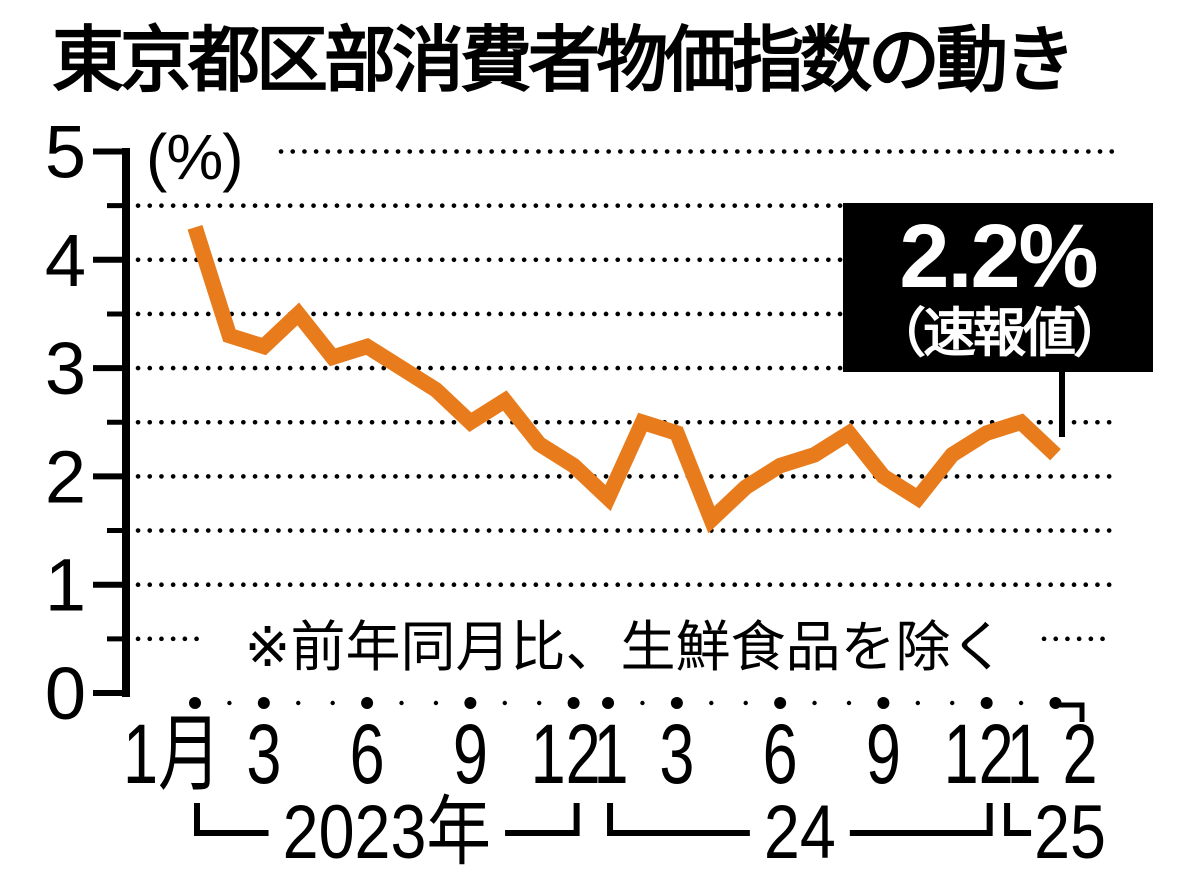 This screenshot has height=890, width=1200. What do you see at coordinates (387, 831) in the screenshot?
I see `year-label: 2023年` at bounding box center [387, 831].